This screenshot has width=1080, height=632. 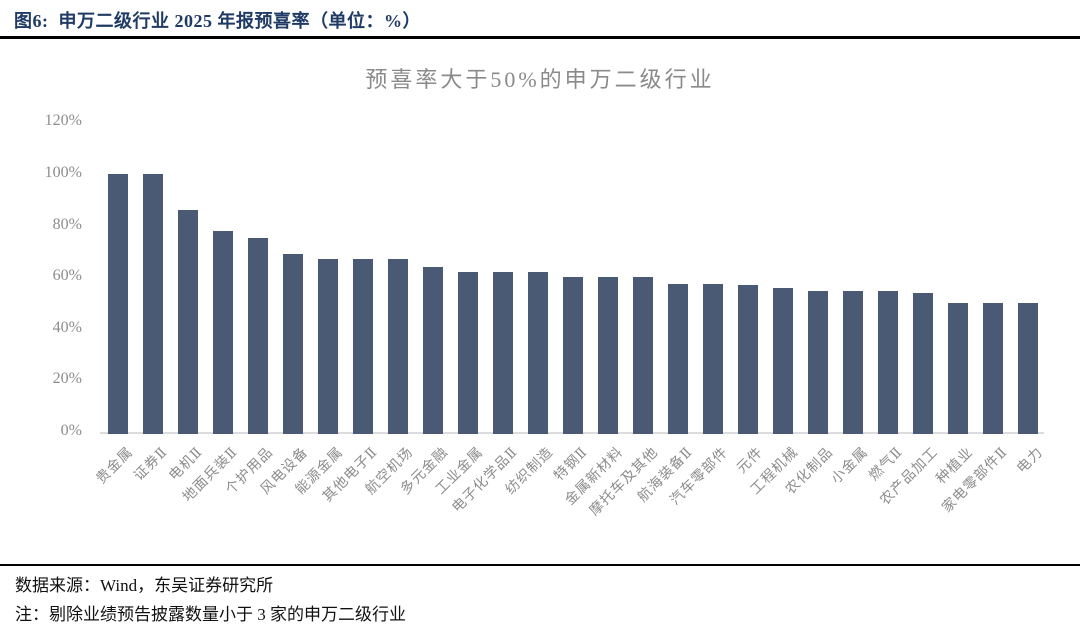 I want to click on y-axis-tick-label: 40%, so click(x=67, y=327).